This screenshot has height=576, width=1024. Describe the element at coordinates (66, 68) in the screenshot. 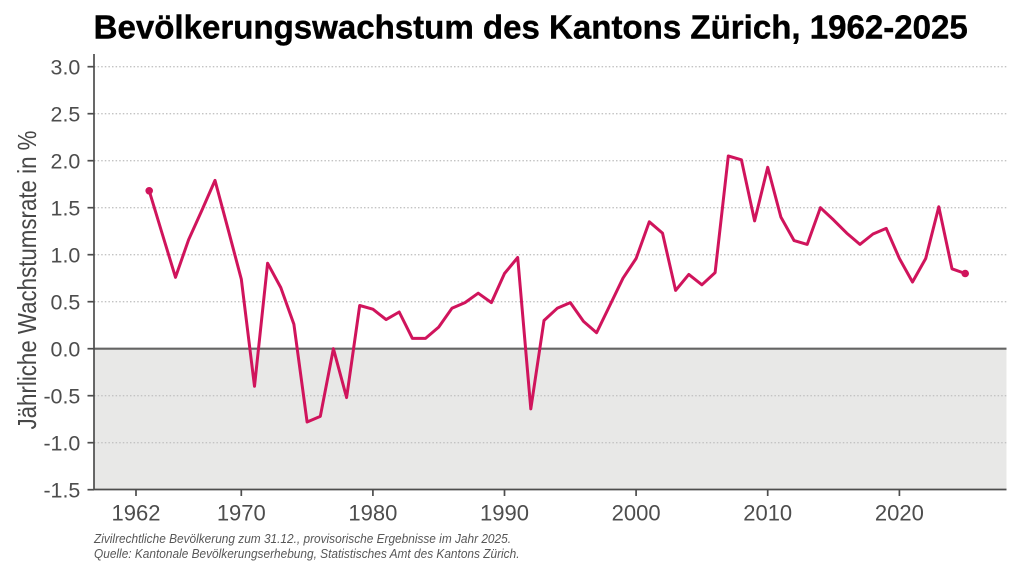

I see `svg-text: 3.0` at that location.